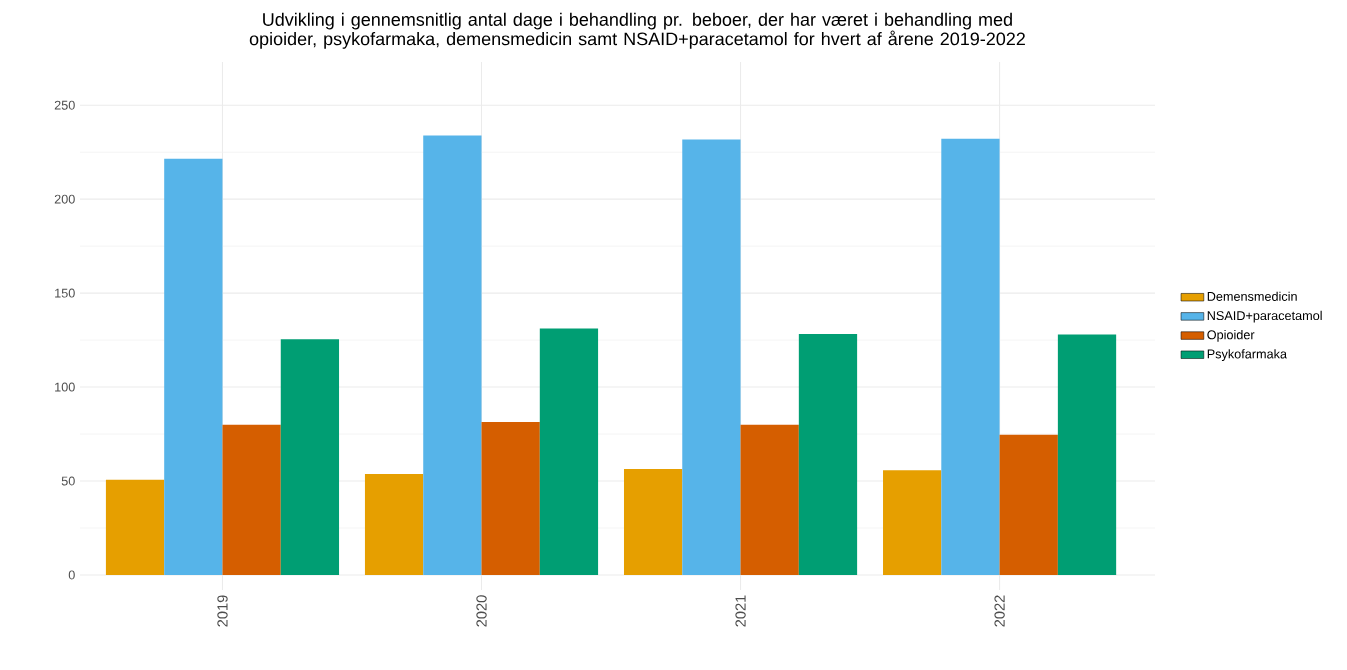  What do you see at coordinates (71, 575) in the screenshot?
I see `y-tick-label: 0` at bounding box center [71, 575].